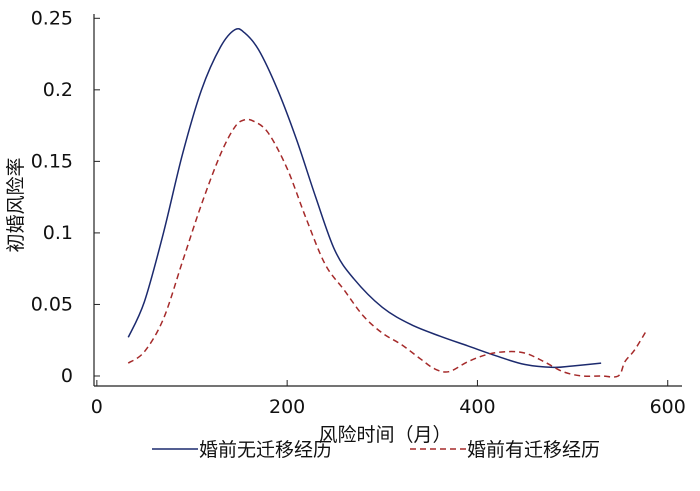 The height and width of the screenshot is (491, 700). What do you see at coordinates (287, 407) in the screenshot?
I see `x-tick-label: 200` at bounding box center [287, 407].